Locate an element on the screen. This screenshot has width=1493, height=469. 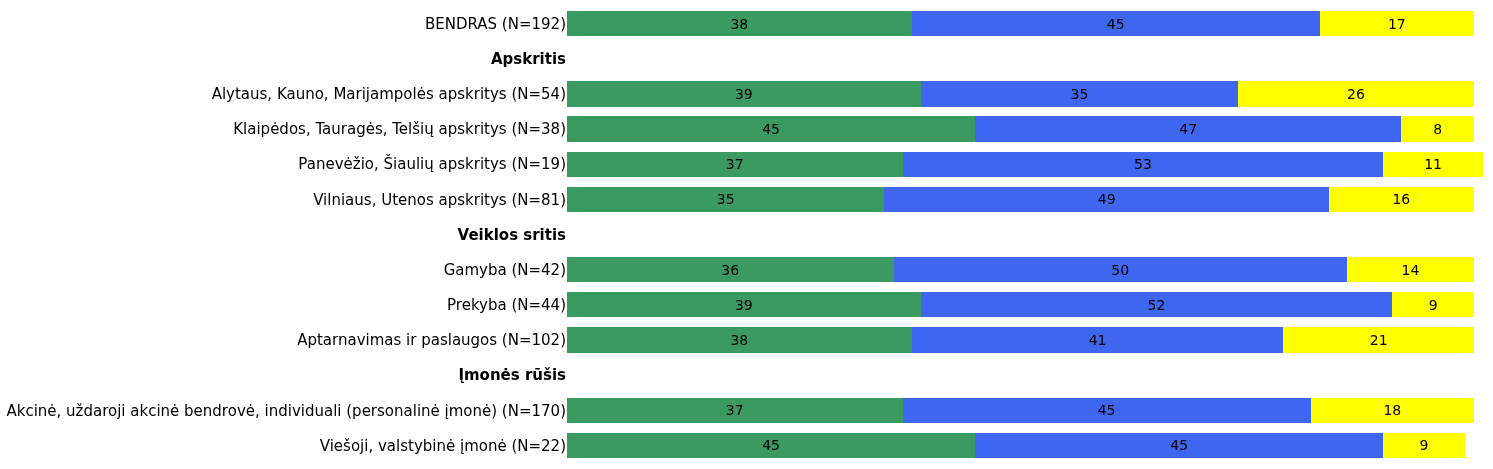
y-tick-label: Viešoji, valstybinė įmonė (N=22) is located at coordinates (442, 445).